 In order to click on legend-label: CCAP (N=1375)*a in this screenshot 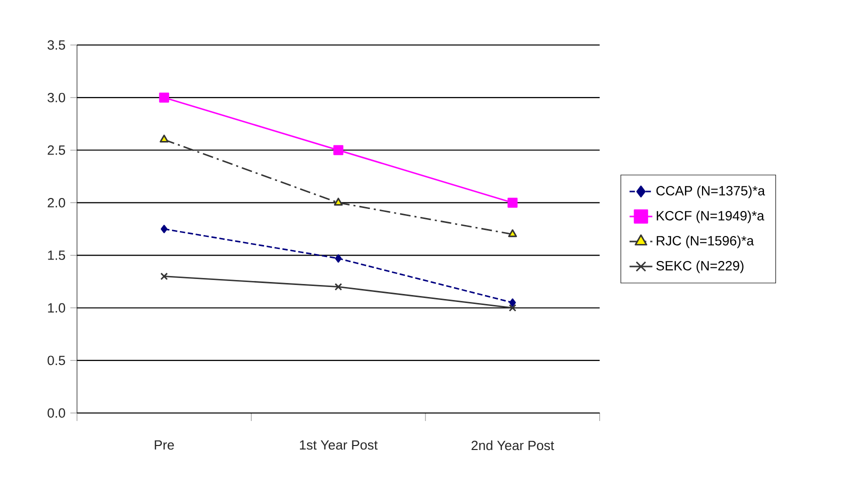, I will do `click(711, 192)`.